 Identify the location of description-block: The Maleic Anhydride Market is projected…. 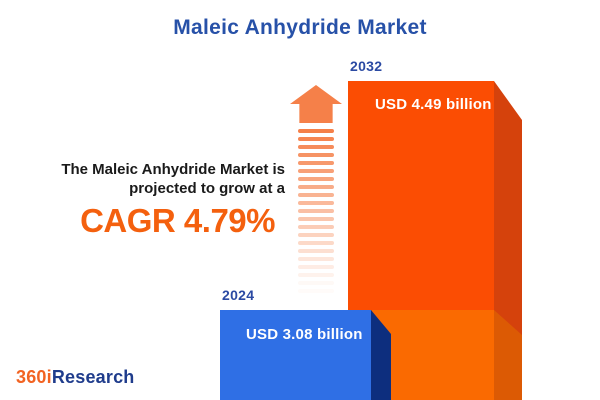
(173, 200).